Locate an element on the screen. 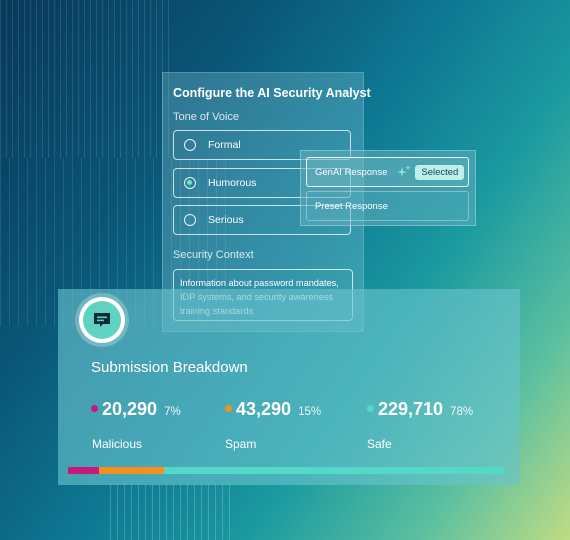 Image resolution: width=570 pixels, height=540 pixels. radio-checked-icon is located at coordinates (190, 183).